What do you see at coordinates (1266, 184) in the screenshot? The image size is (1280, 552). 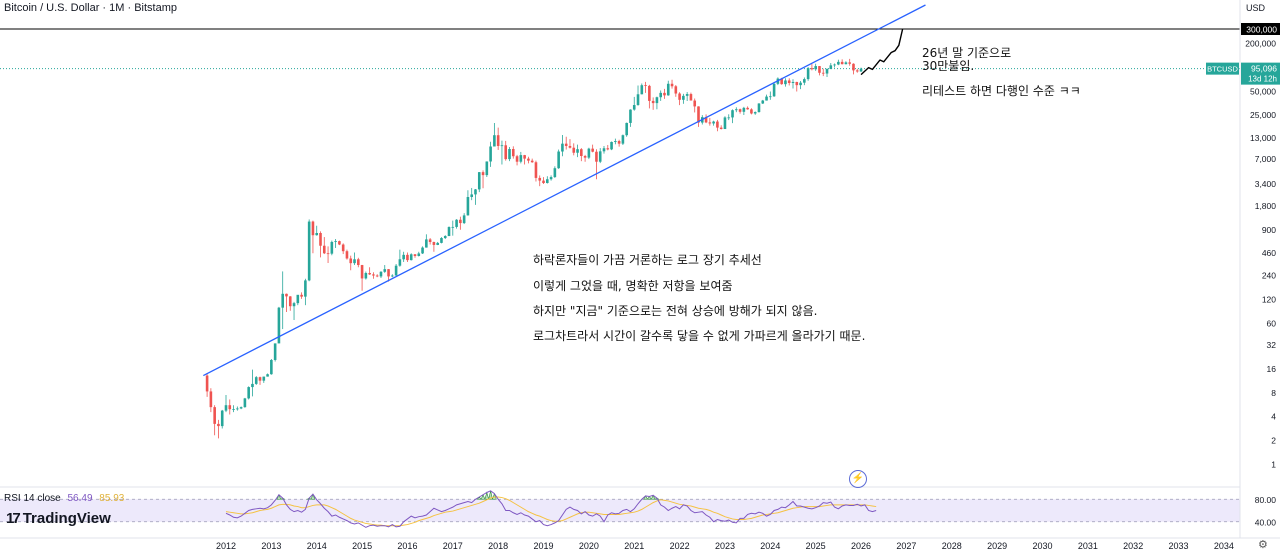 I see `price-tick-label: 3,400` at bounding box center [1266, 184].